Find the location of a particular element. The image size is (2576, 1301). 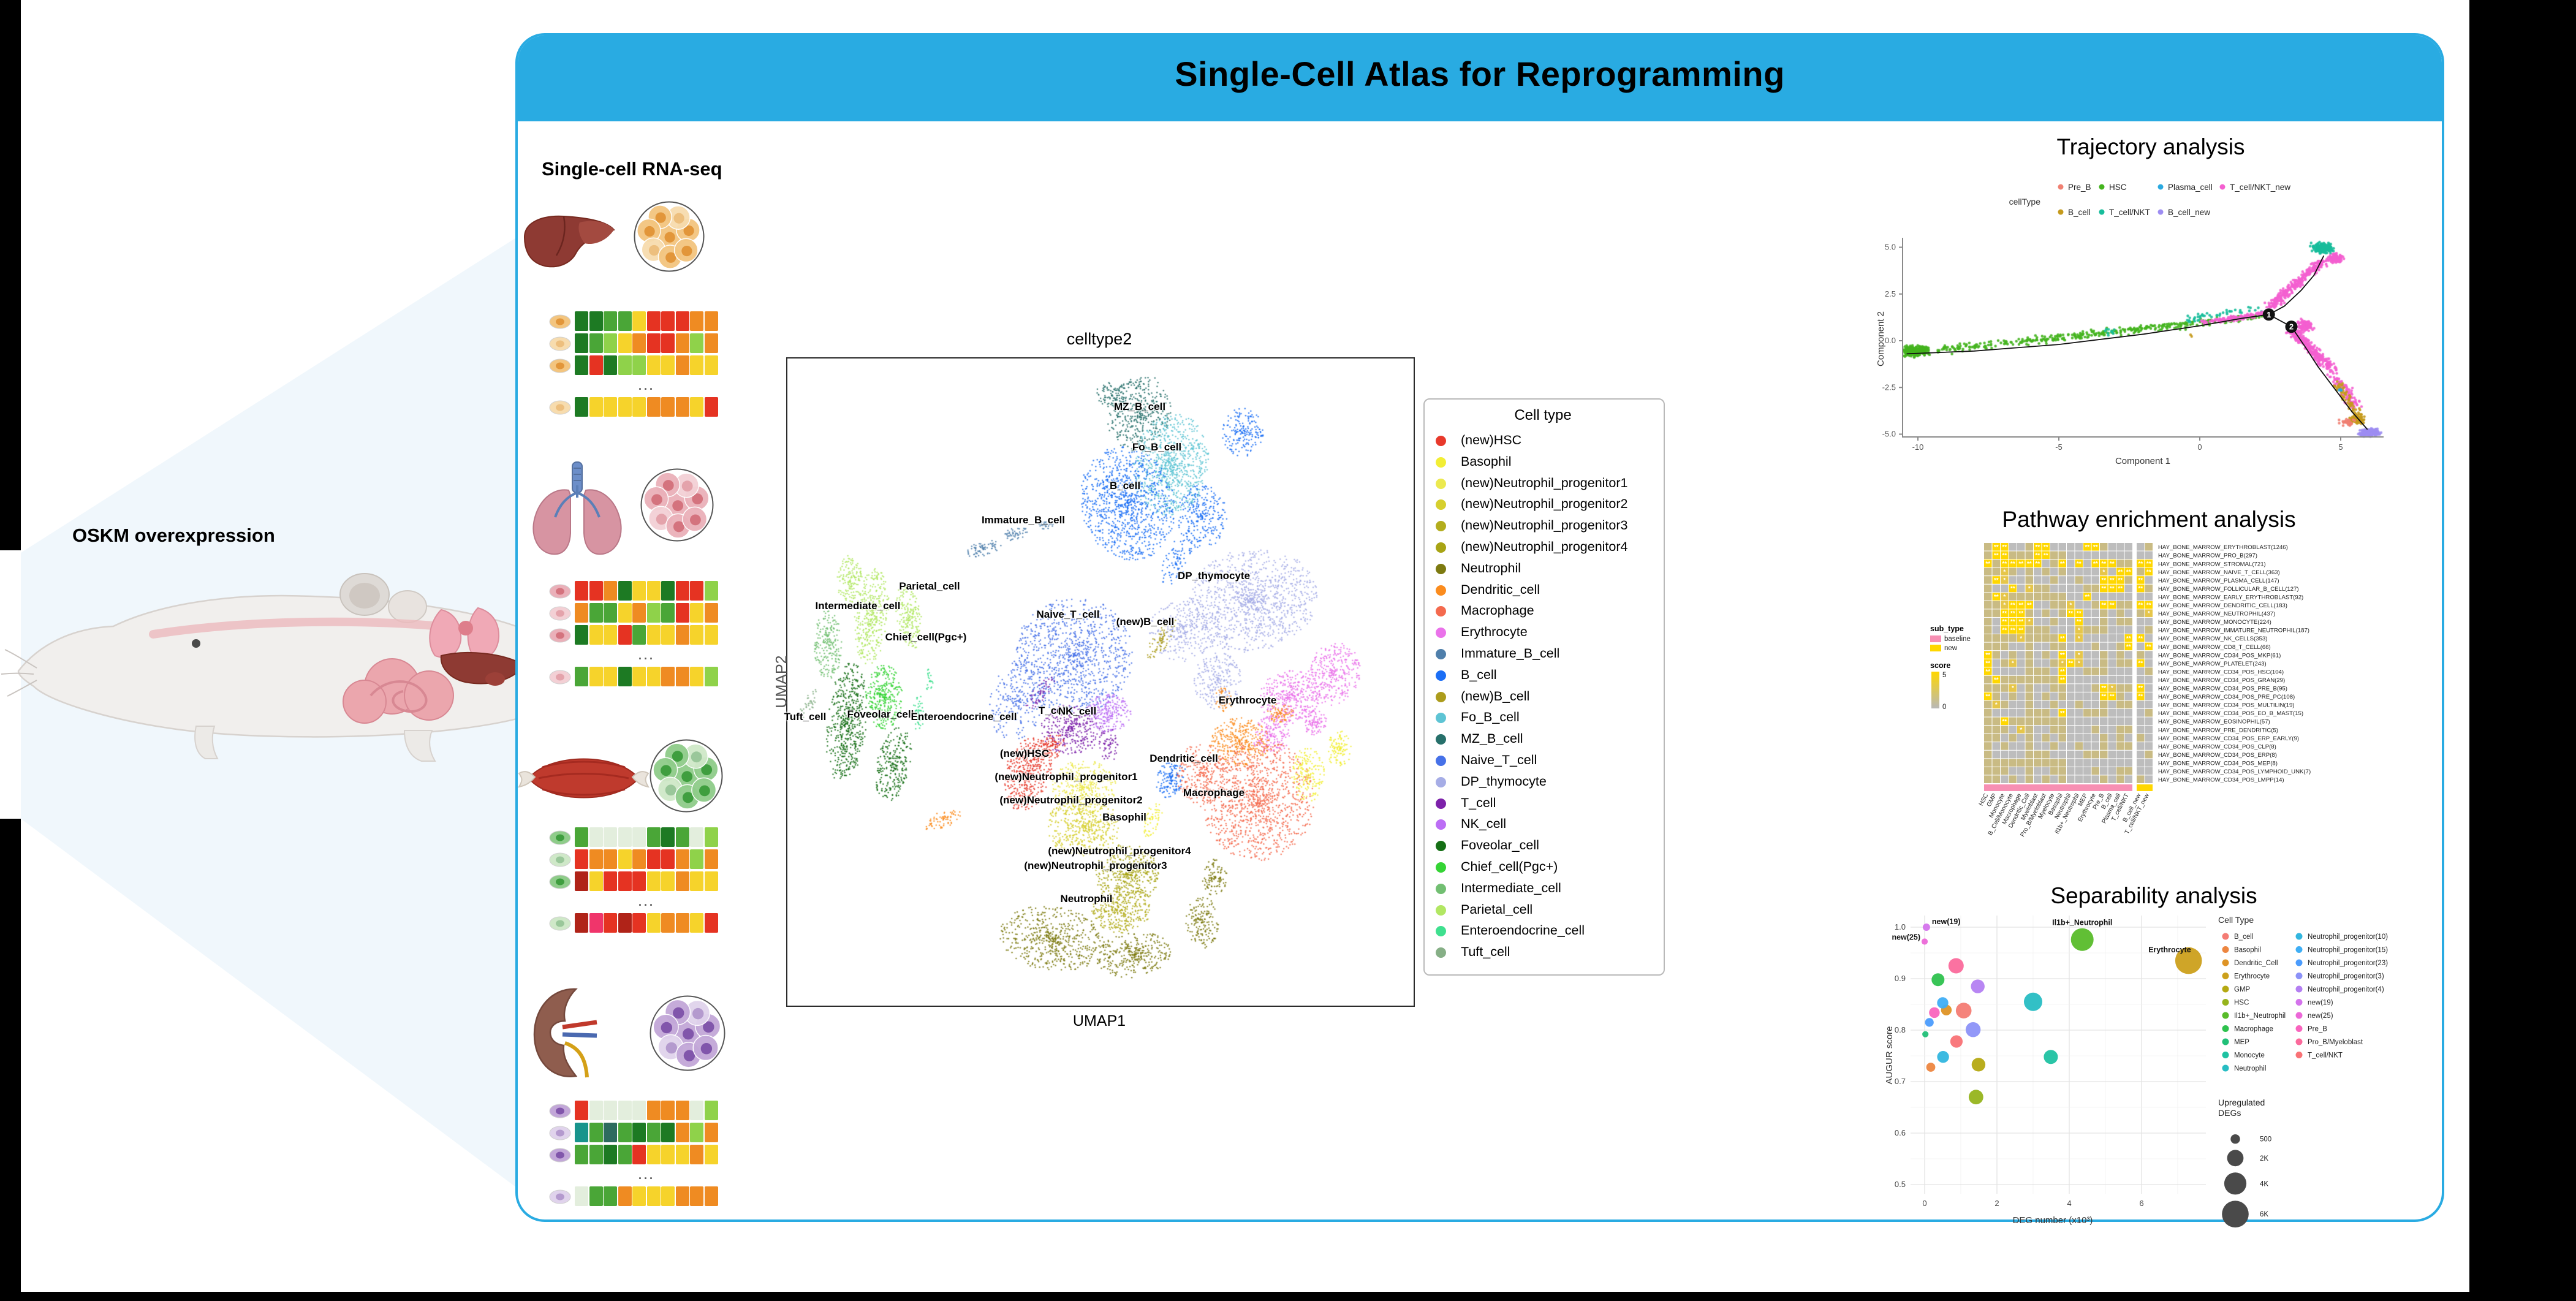

celltype-legend-item: Basophil is located at coordinates (1473, 461).